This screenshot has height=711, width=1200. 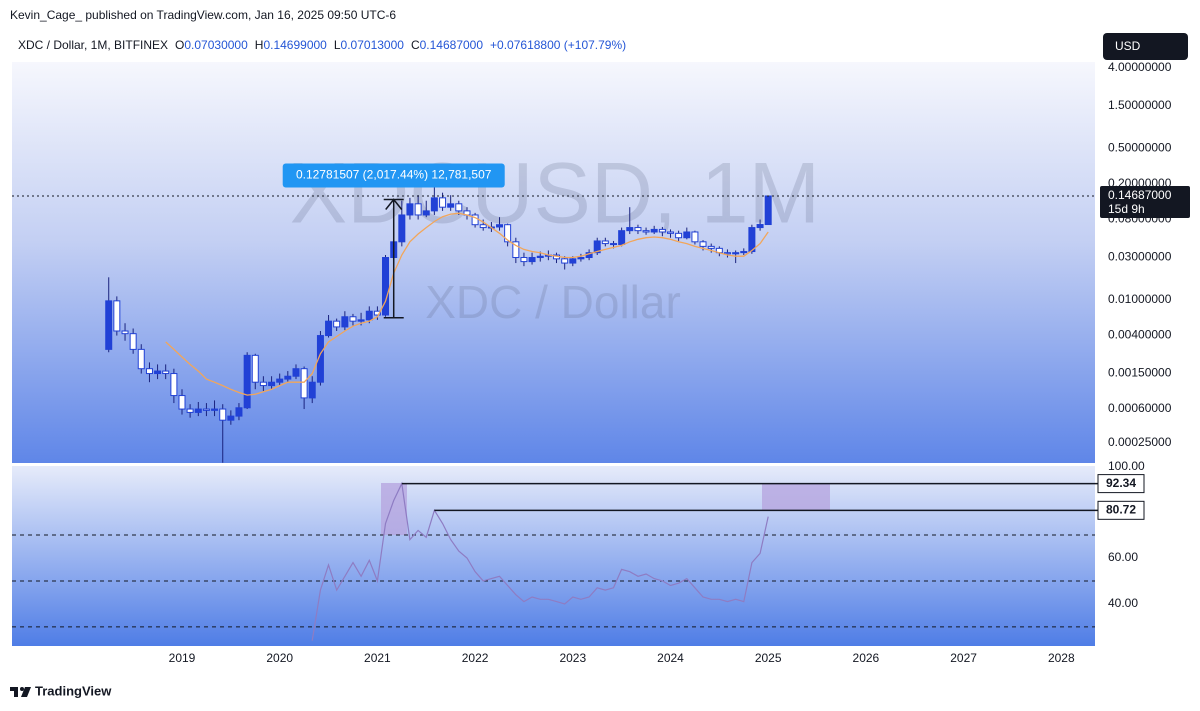 I want to click on ohlc-label: L, so click(x=337, y=45).